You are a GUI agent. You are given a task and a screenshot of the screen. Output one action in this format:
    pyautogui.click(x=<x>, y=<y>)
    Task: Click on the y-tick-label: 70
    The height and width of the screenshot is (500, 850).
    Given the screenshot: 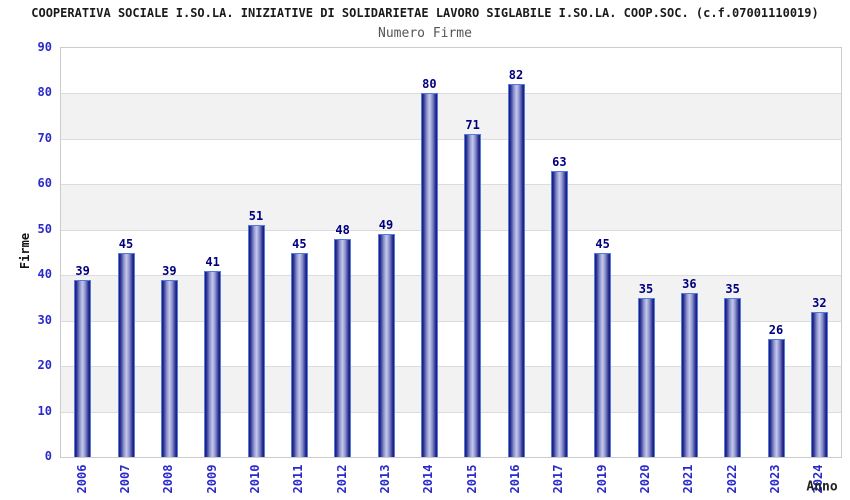 What is the action you would take?
    pyautogui.click(x=44, y=137)
    